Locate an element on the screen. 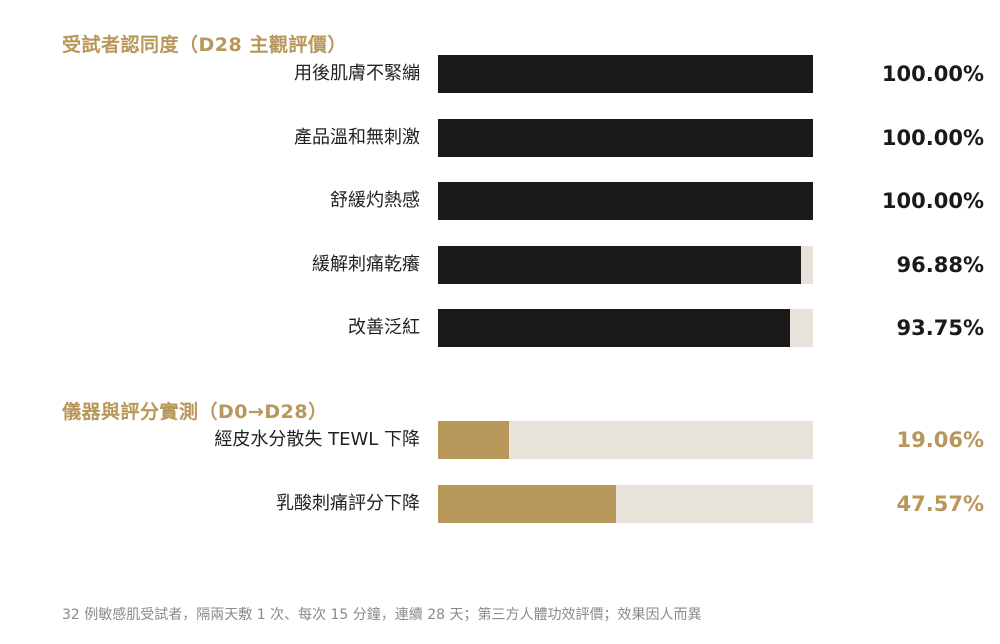 The height and width of the screenshot is (644, 1000). bar-row-subjective-1: 產品溫和無刺激 100.00% is located at coordinates (500, 137).